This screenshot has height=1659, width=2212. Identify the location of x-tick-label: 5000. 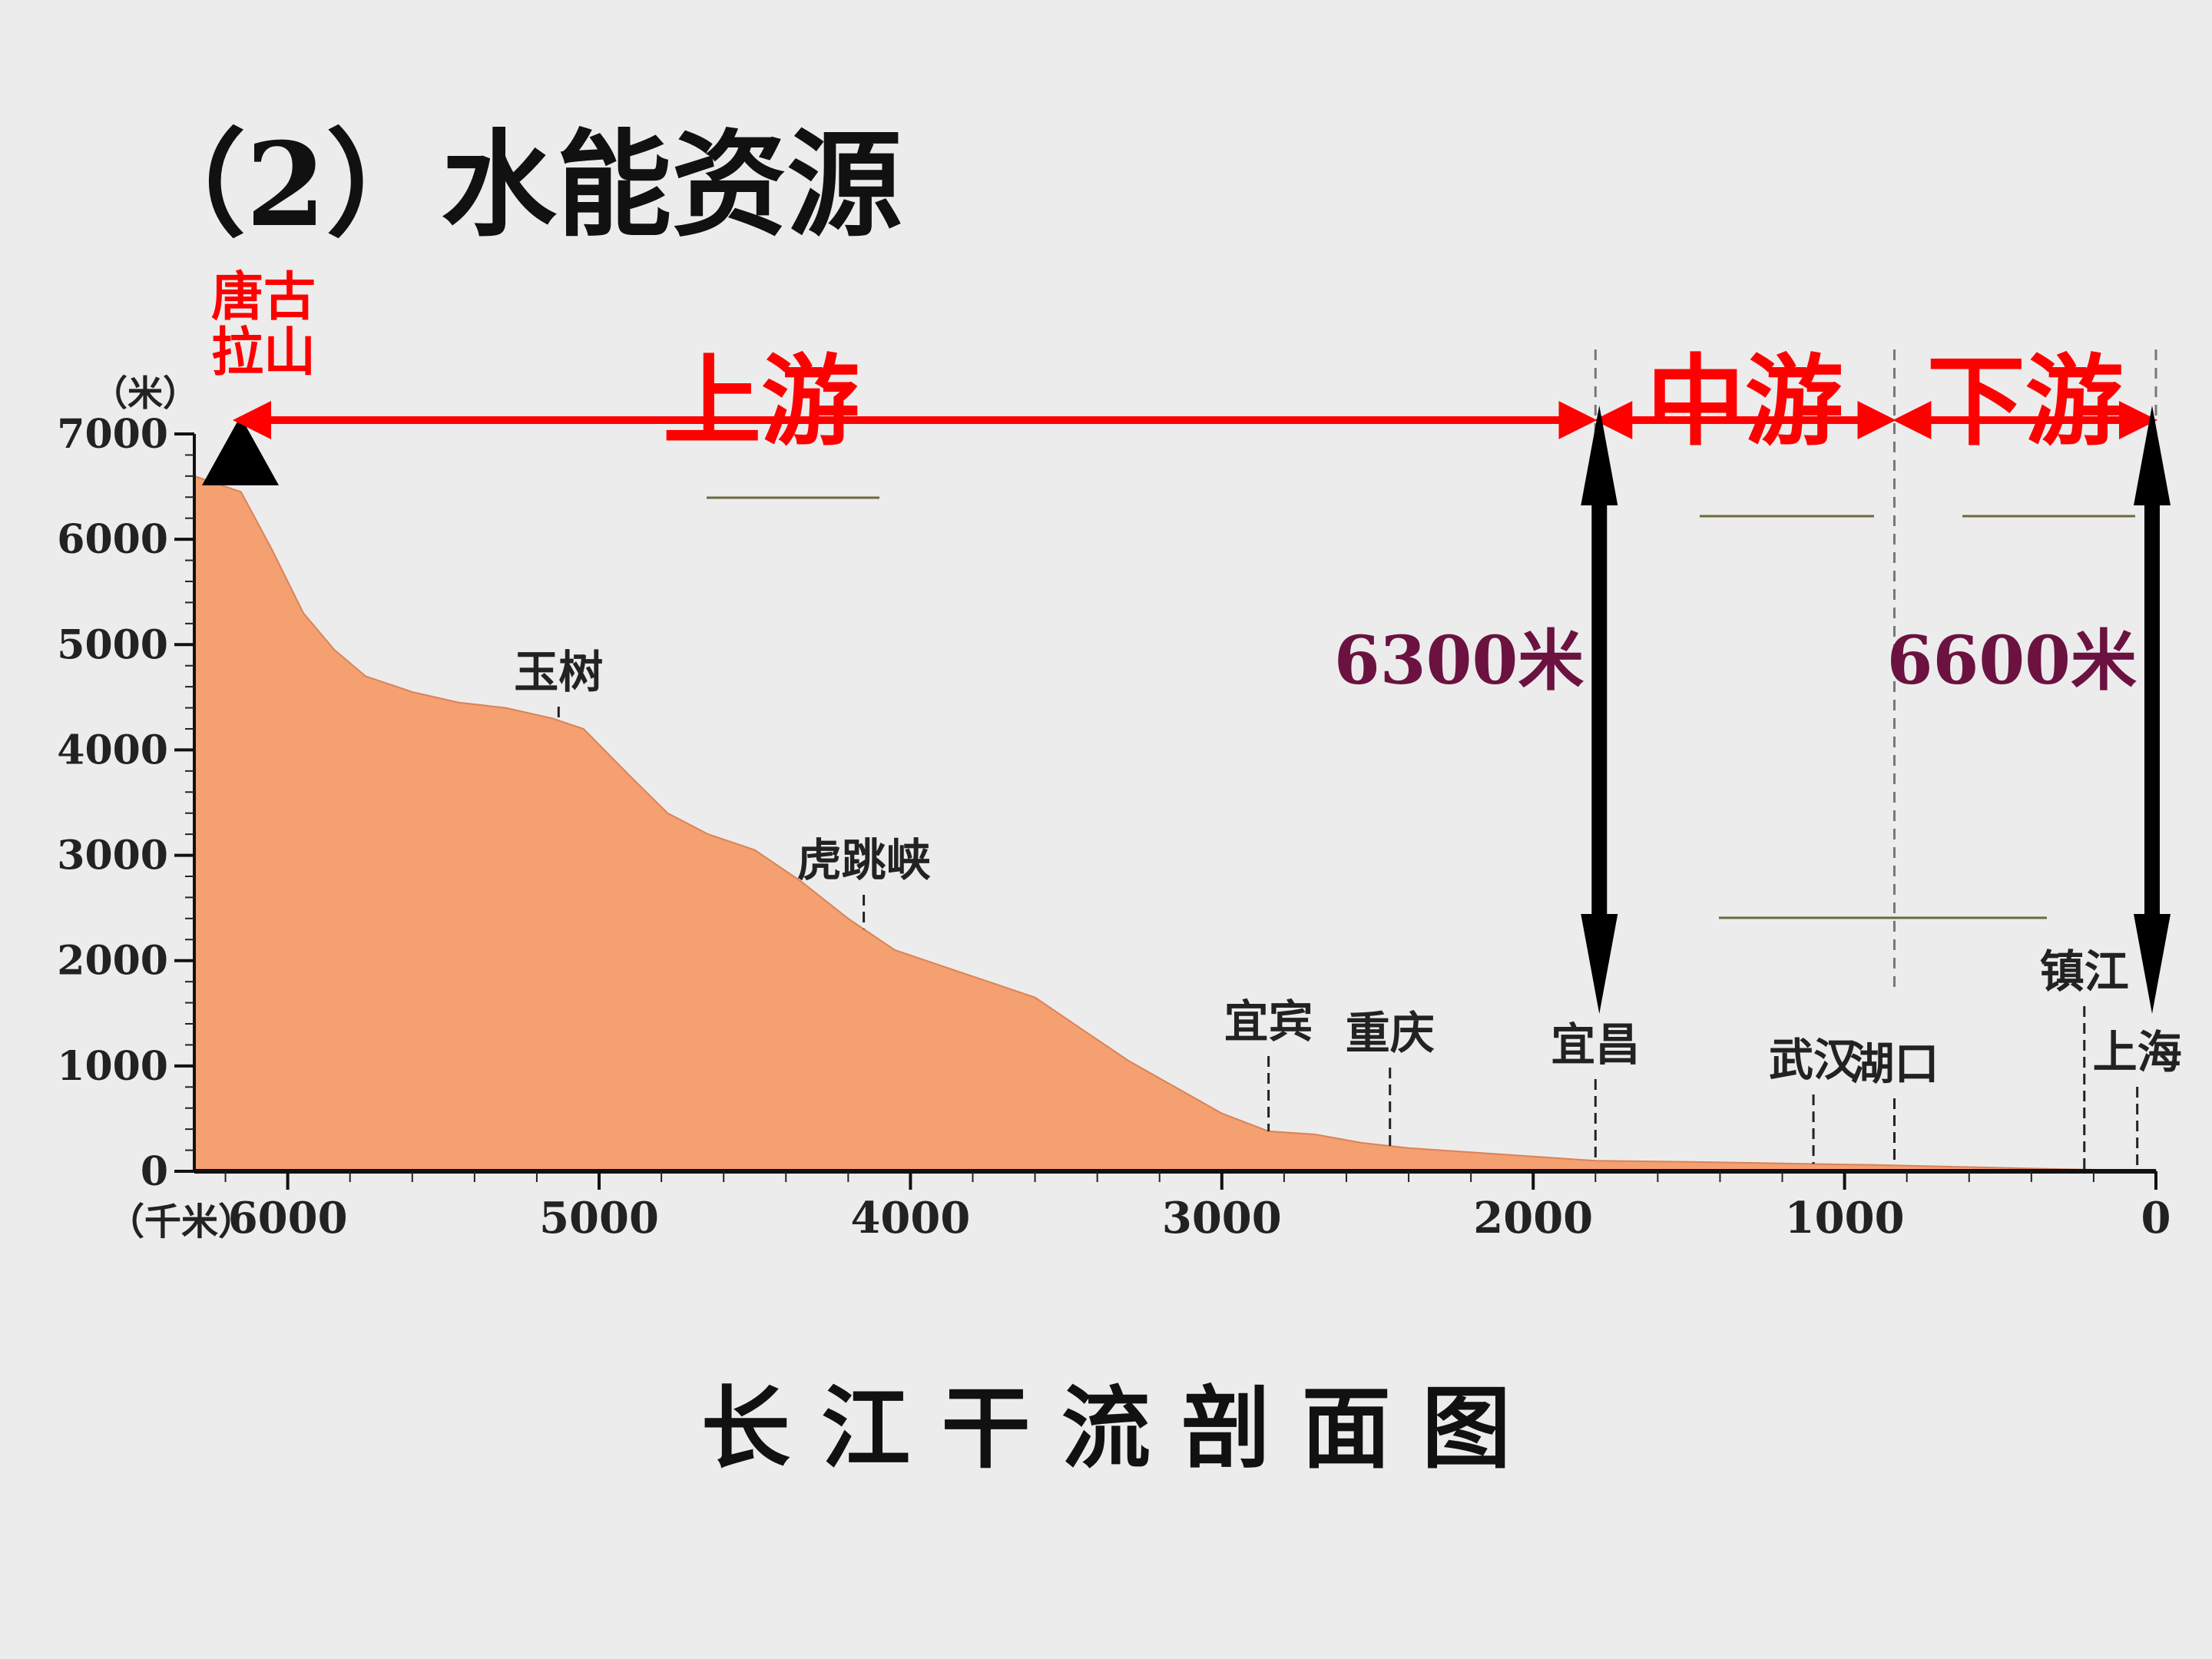
(599, 1218).